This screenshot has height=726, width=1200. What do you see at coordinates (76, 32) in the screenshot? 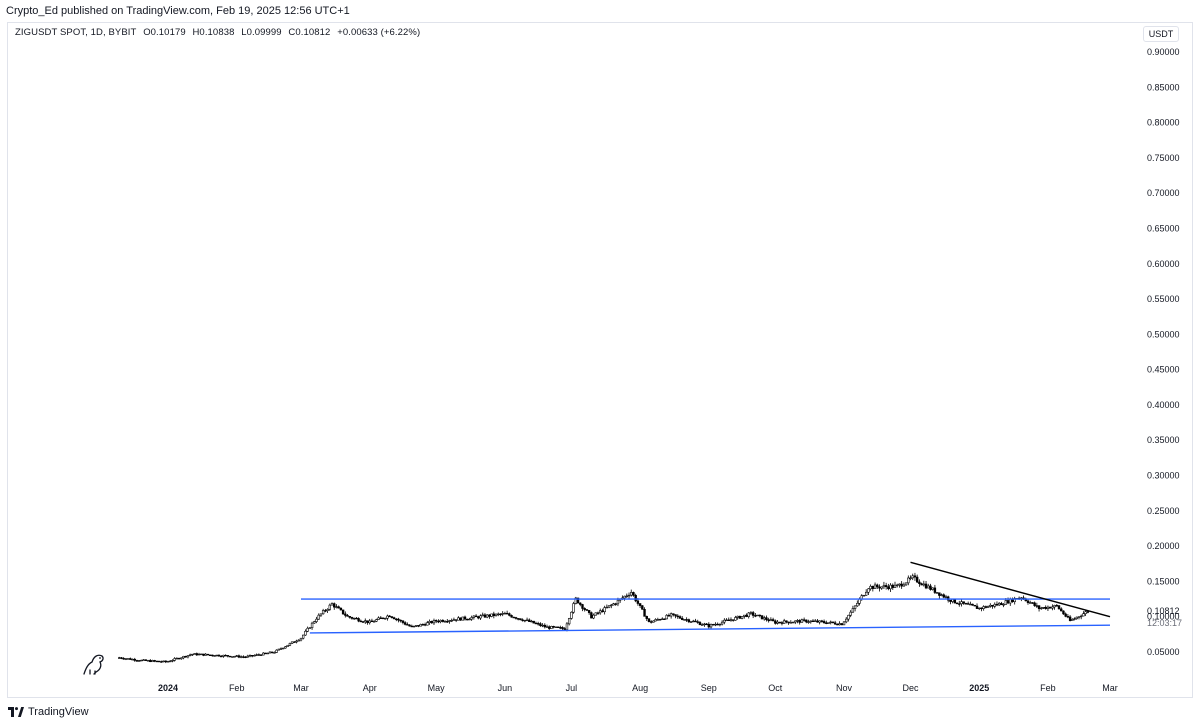
I see `symbol-info: ZIGUSDT SPOT, 1D, BYBIT` at bounding box center [76, 32].